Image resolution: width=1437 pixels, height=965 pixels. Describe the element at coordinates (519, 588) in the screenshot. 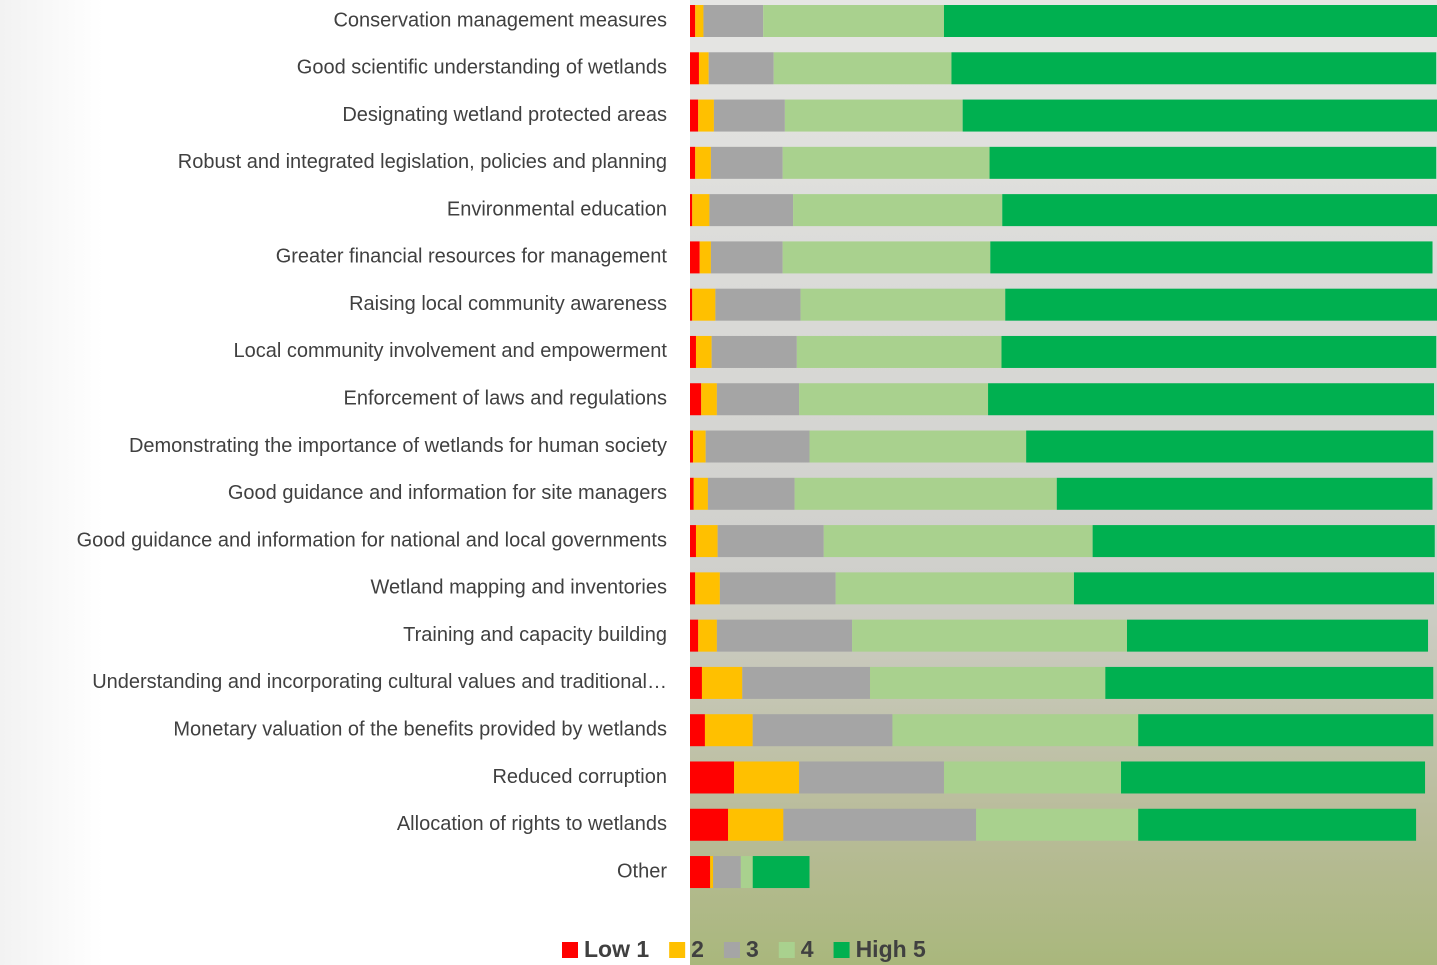

I see `category-label: Wetland mapping and inventories` at that location.